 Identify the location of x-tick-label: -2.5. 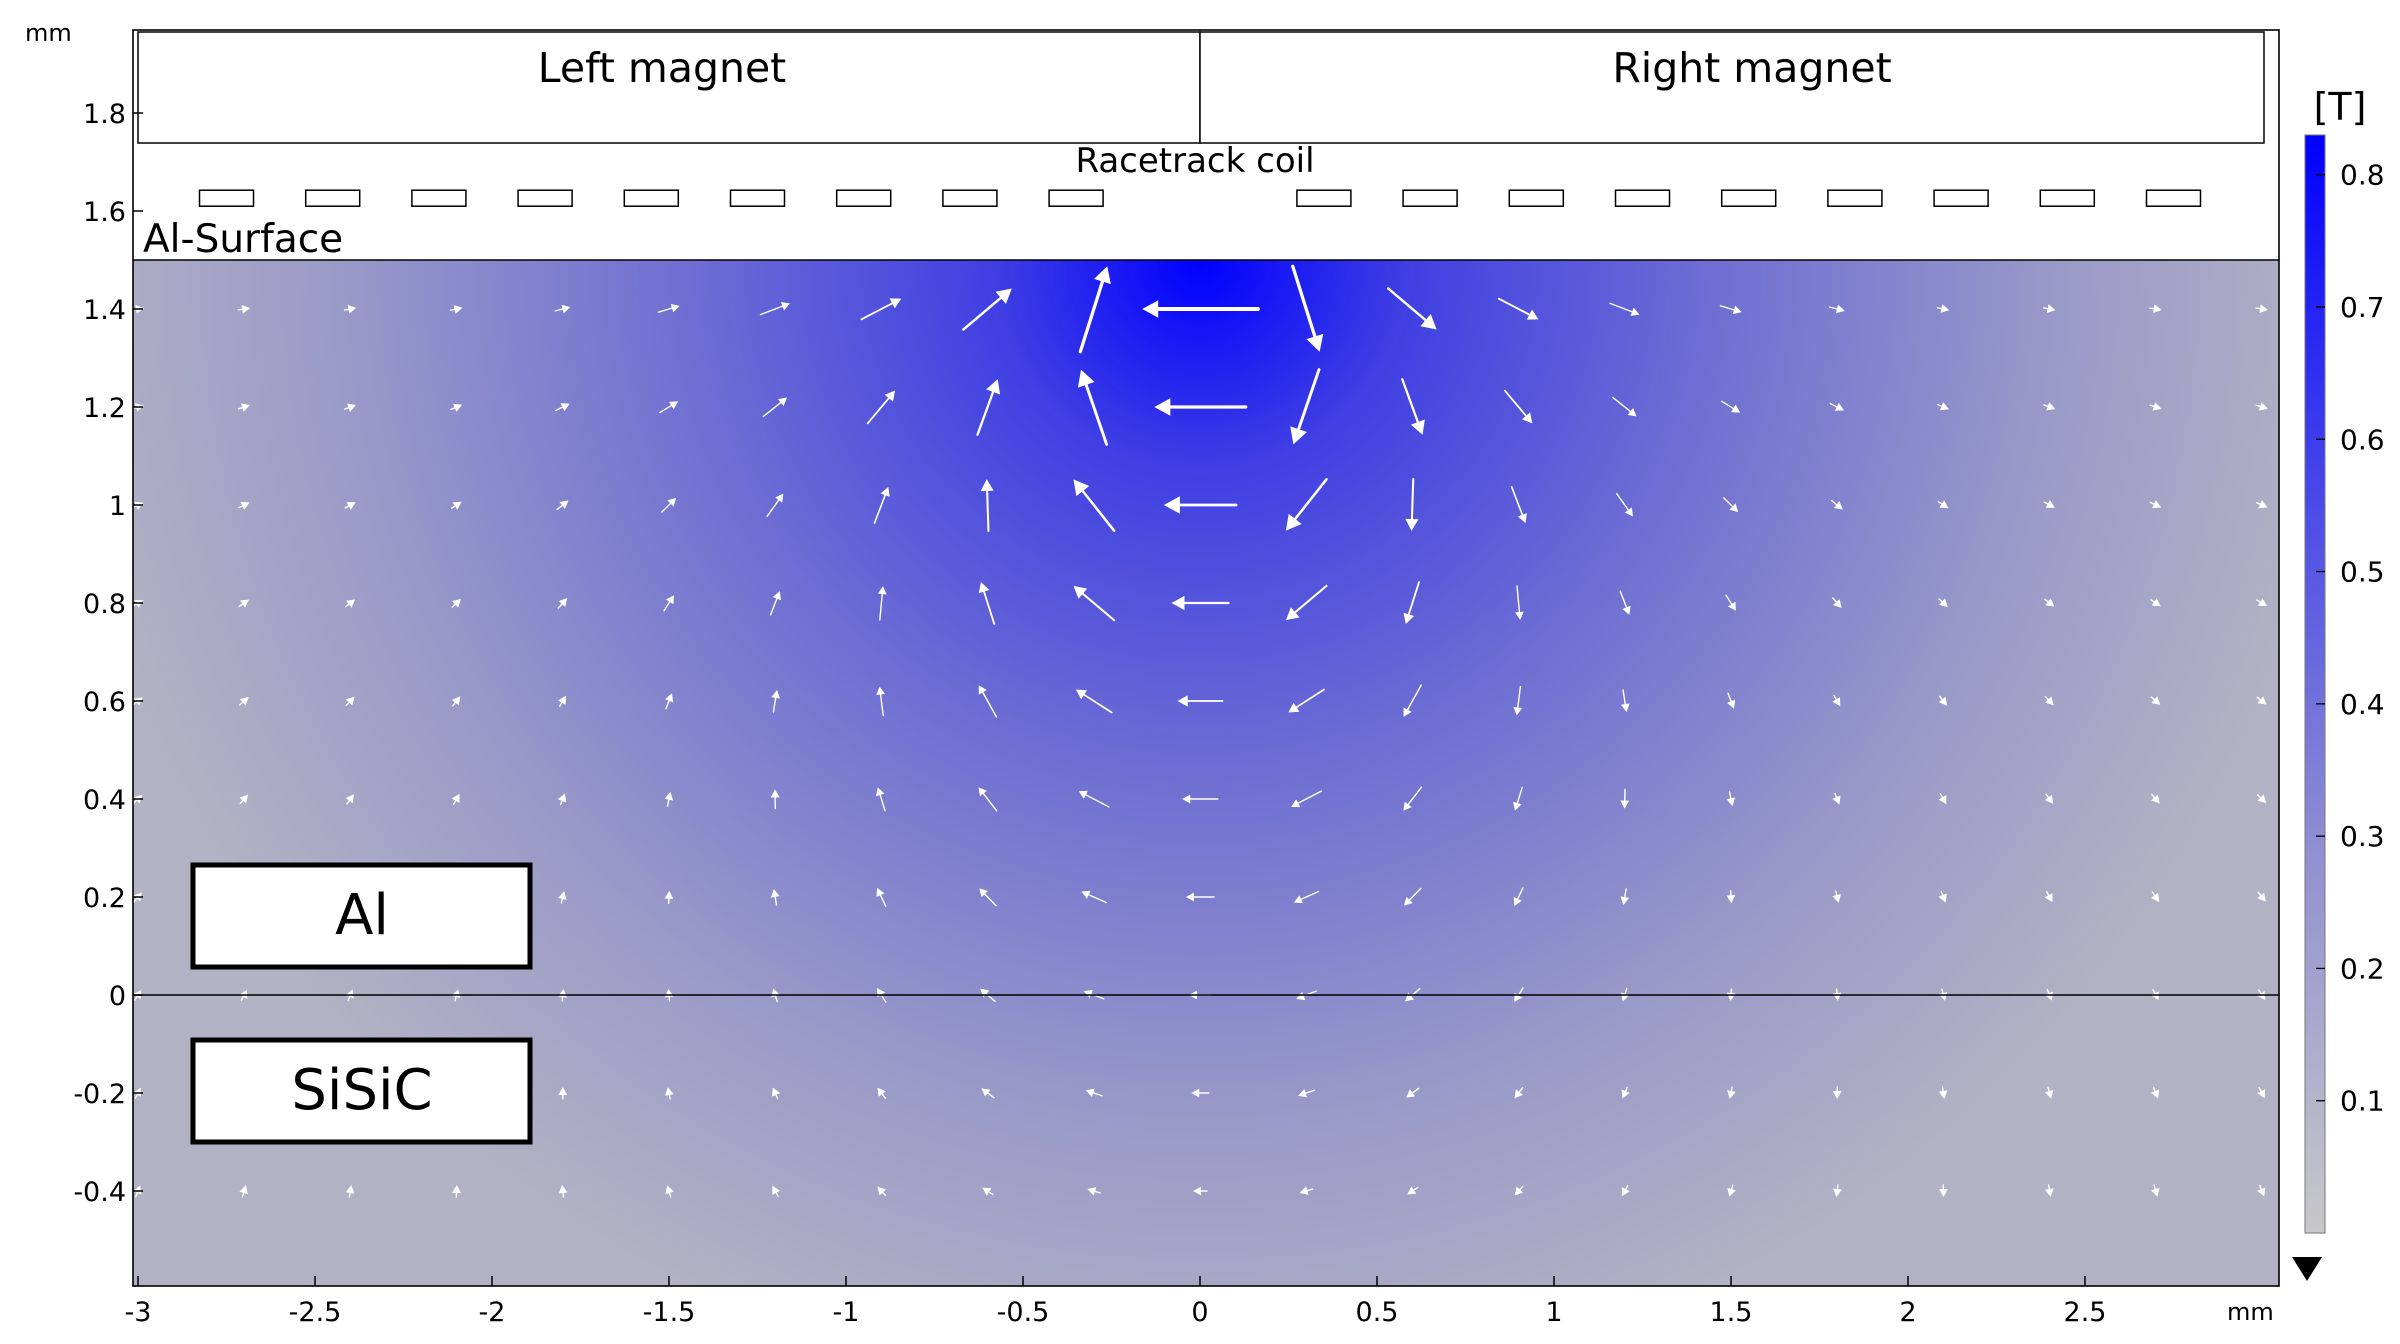
(315, 1312).